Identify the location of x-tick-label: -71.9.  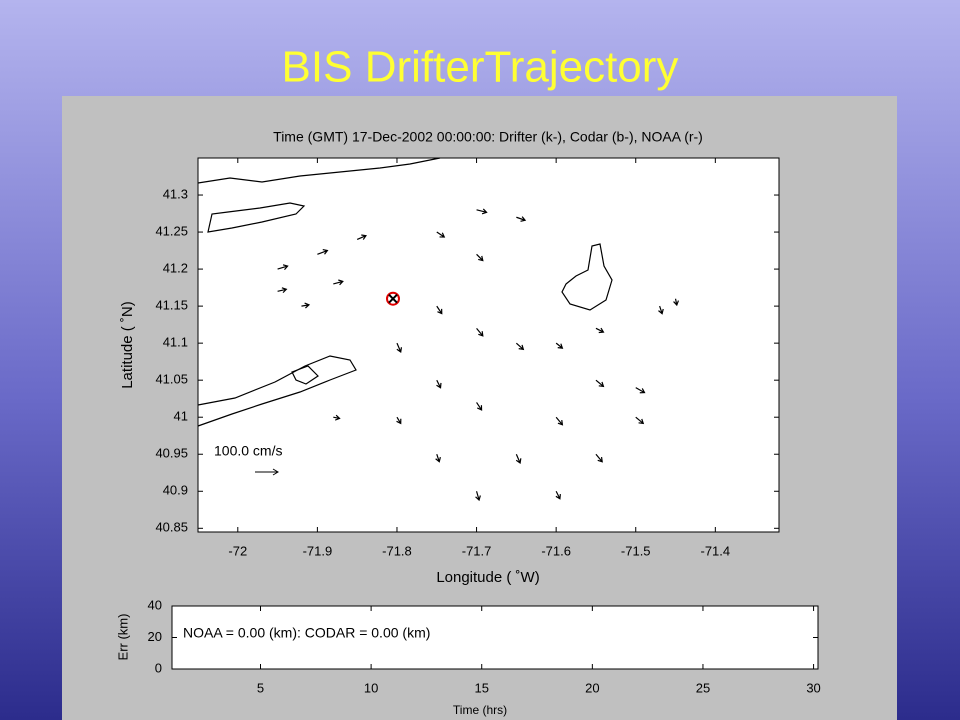
(318, 550).